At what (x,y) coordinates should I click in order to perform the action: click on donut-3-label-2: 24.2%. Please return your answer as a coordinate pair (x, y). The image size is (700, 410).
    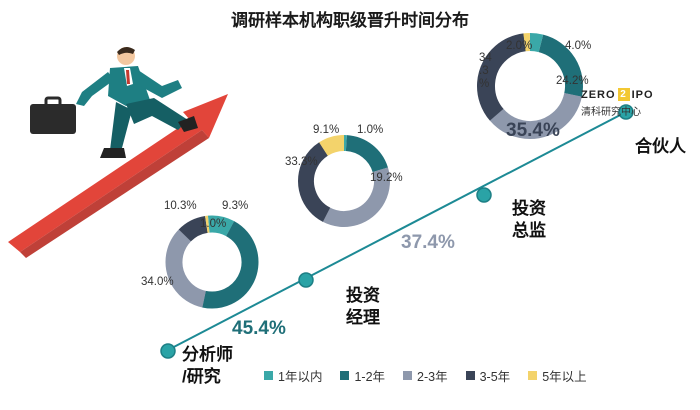
    Looking at the image, I should click on (572, 81).